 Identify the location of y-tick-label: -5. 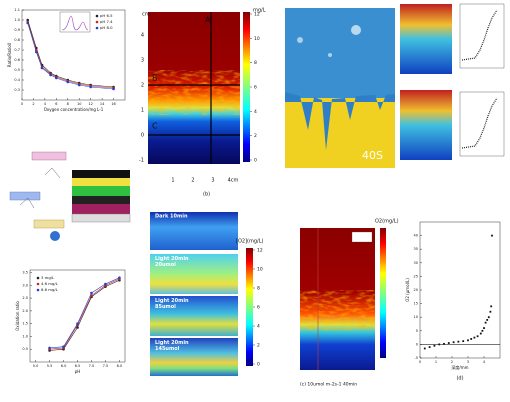
(417, 358).